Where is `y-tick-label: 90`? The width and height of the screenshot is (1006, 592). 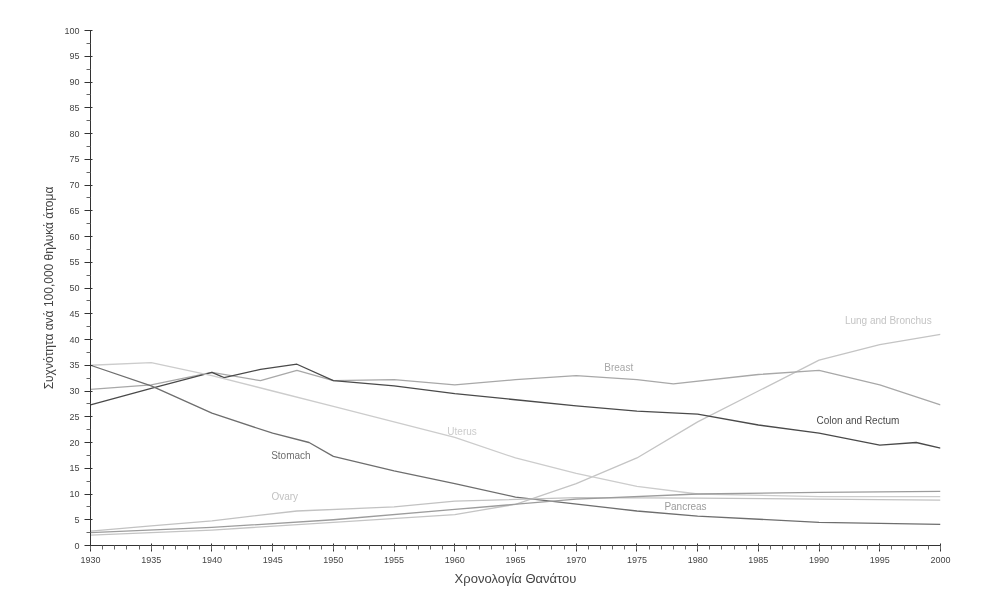 y-tick-label: 90 is located at coordinates (74, 82).